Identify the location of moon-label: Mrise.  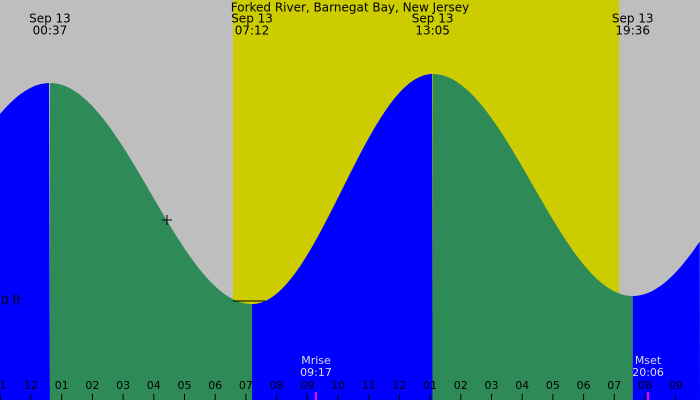
(316, 360).